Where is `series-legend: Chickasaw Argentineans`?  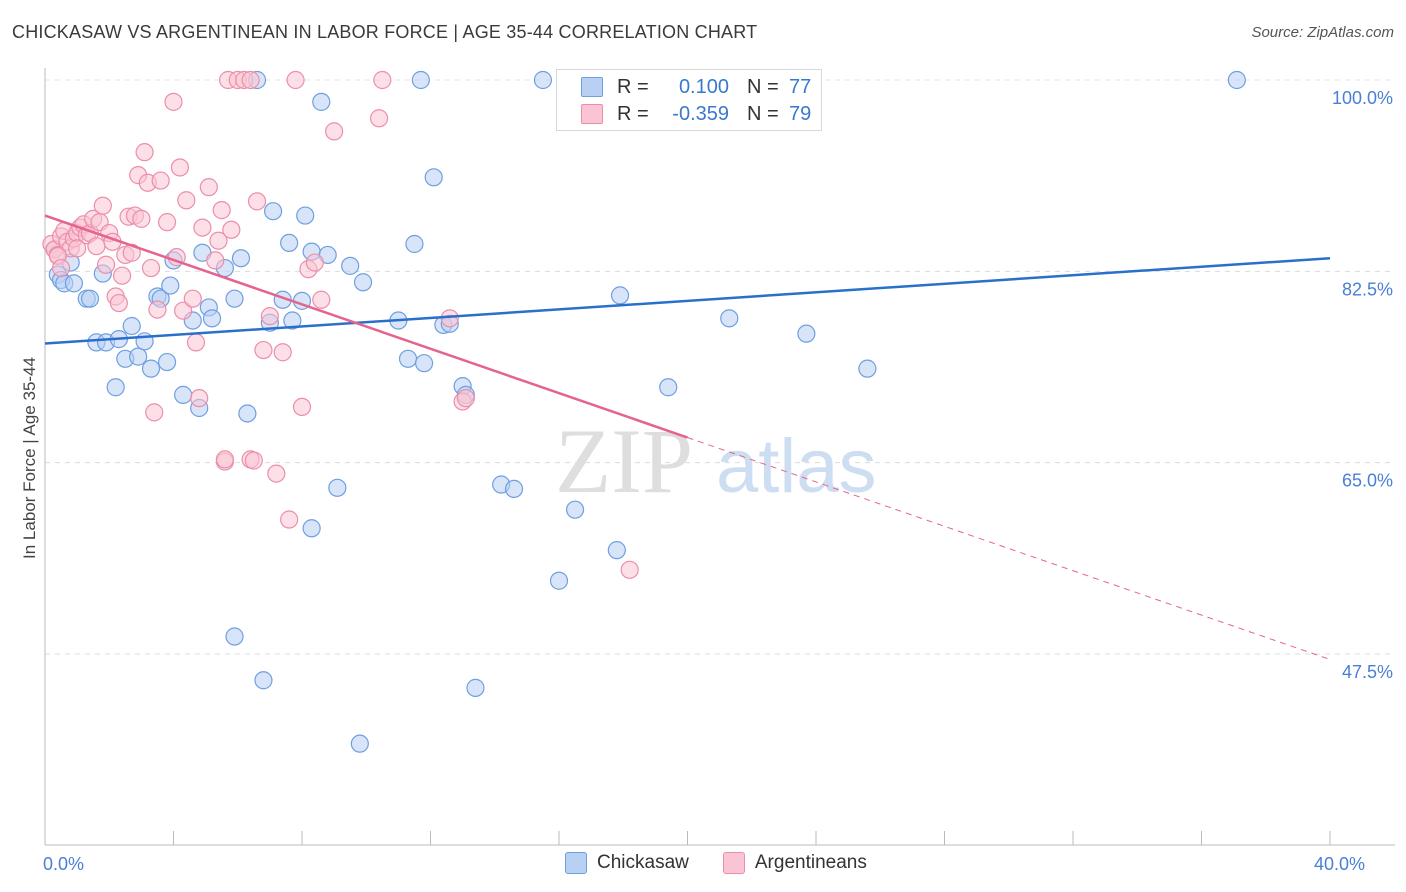
series-legend: Chickasaw Argentineans is located at coordinates (733, 863).